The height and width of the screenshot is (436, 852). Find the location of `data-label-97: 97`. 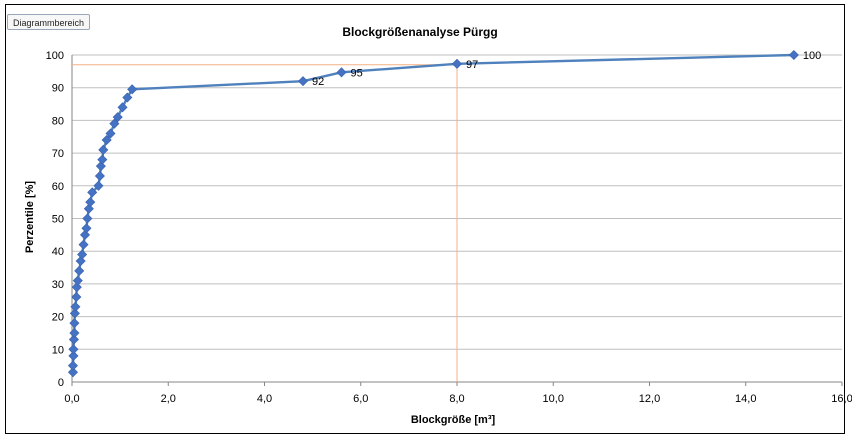

data-label-97: 97 is located at coordinates (472, 65).